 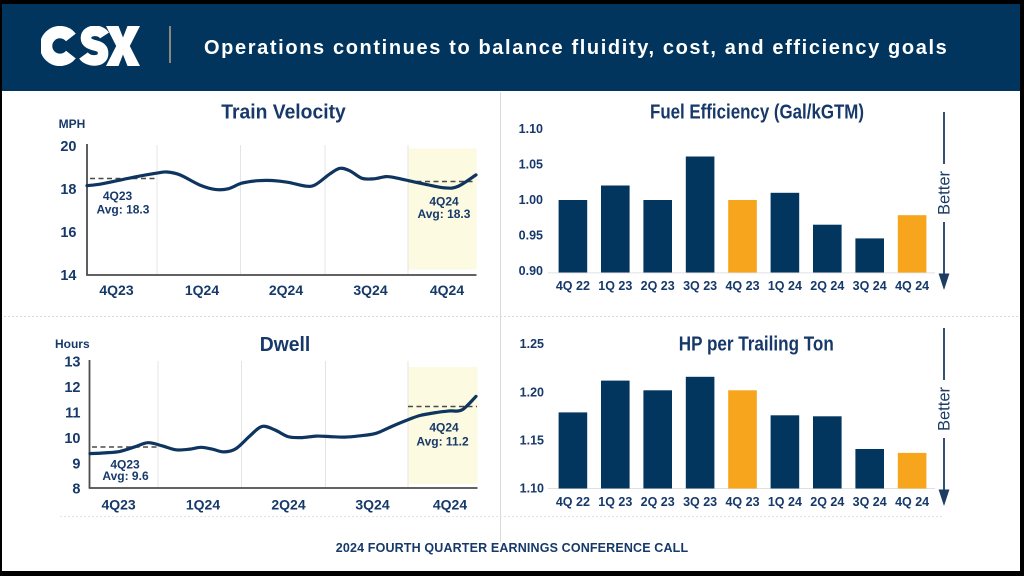 I want to click on svg-text: 1.20, so click(x=532, y=393).